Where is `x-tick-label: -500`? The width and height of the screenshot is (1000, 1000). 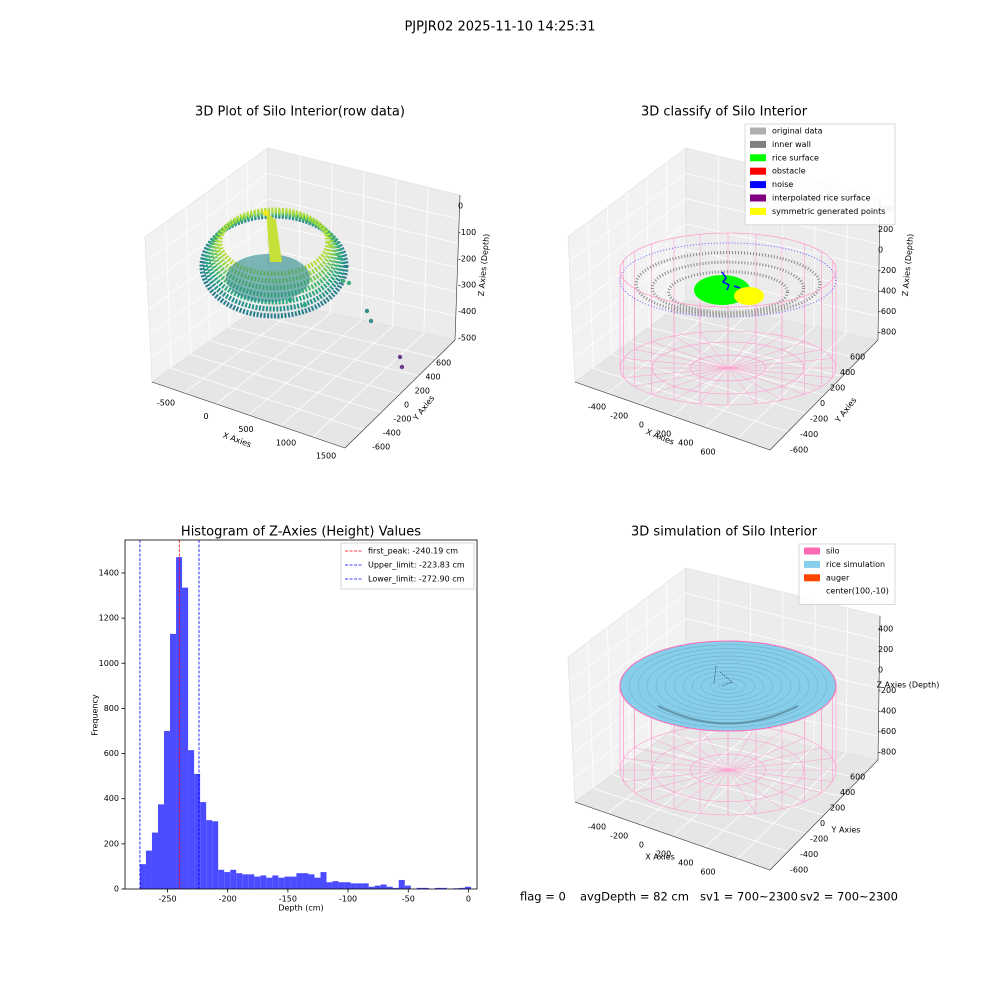 x-tick-label: -500 is located at coordinates (166, 403).